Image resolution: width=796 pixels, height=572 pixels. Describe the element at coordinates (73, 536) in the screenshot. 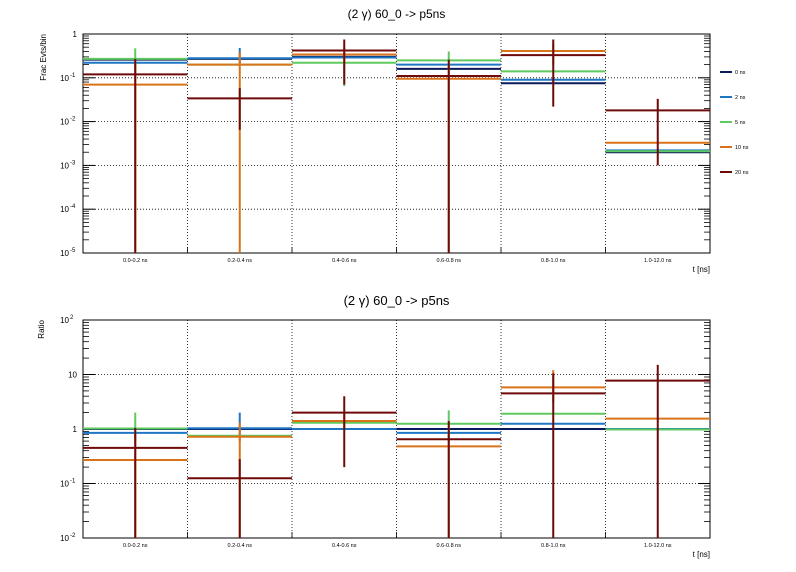

I see `chart2-ytick-exp: -2` at that location.